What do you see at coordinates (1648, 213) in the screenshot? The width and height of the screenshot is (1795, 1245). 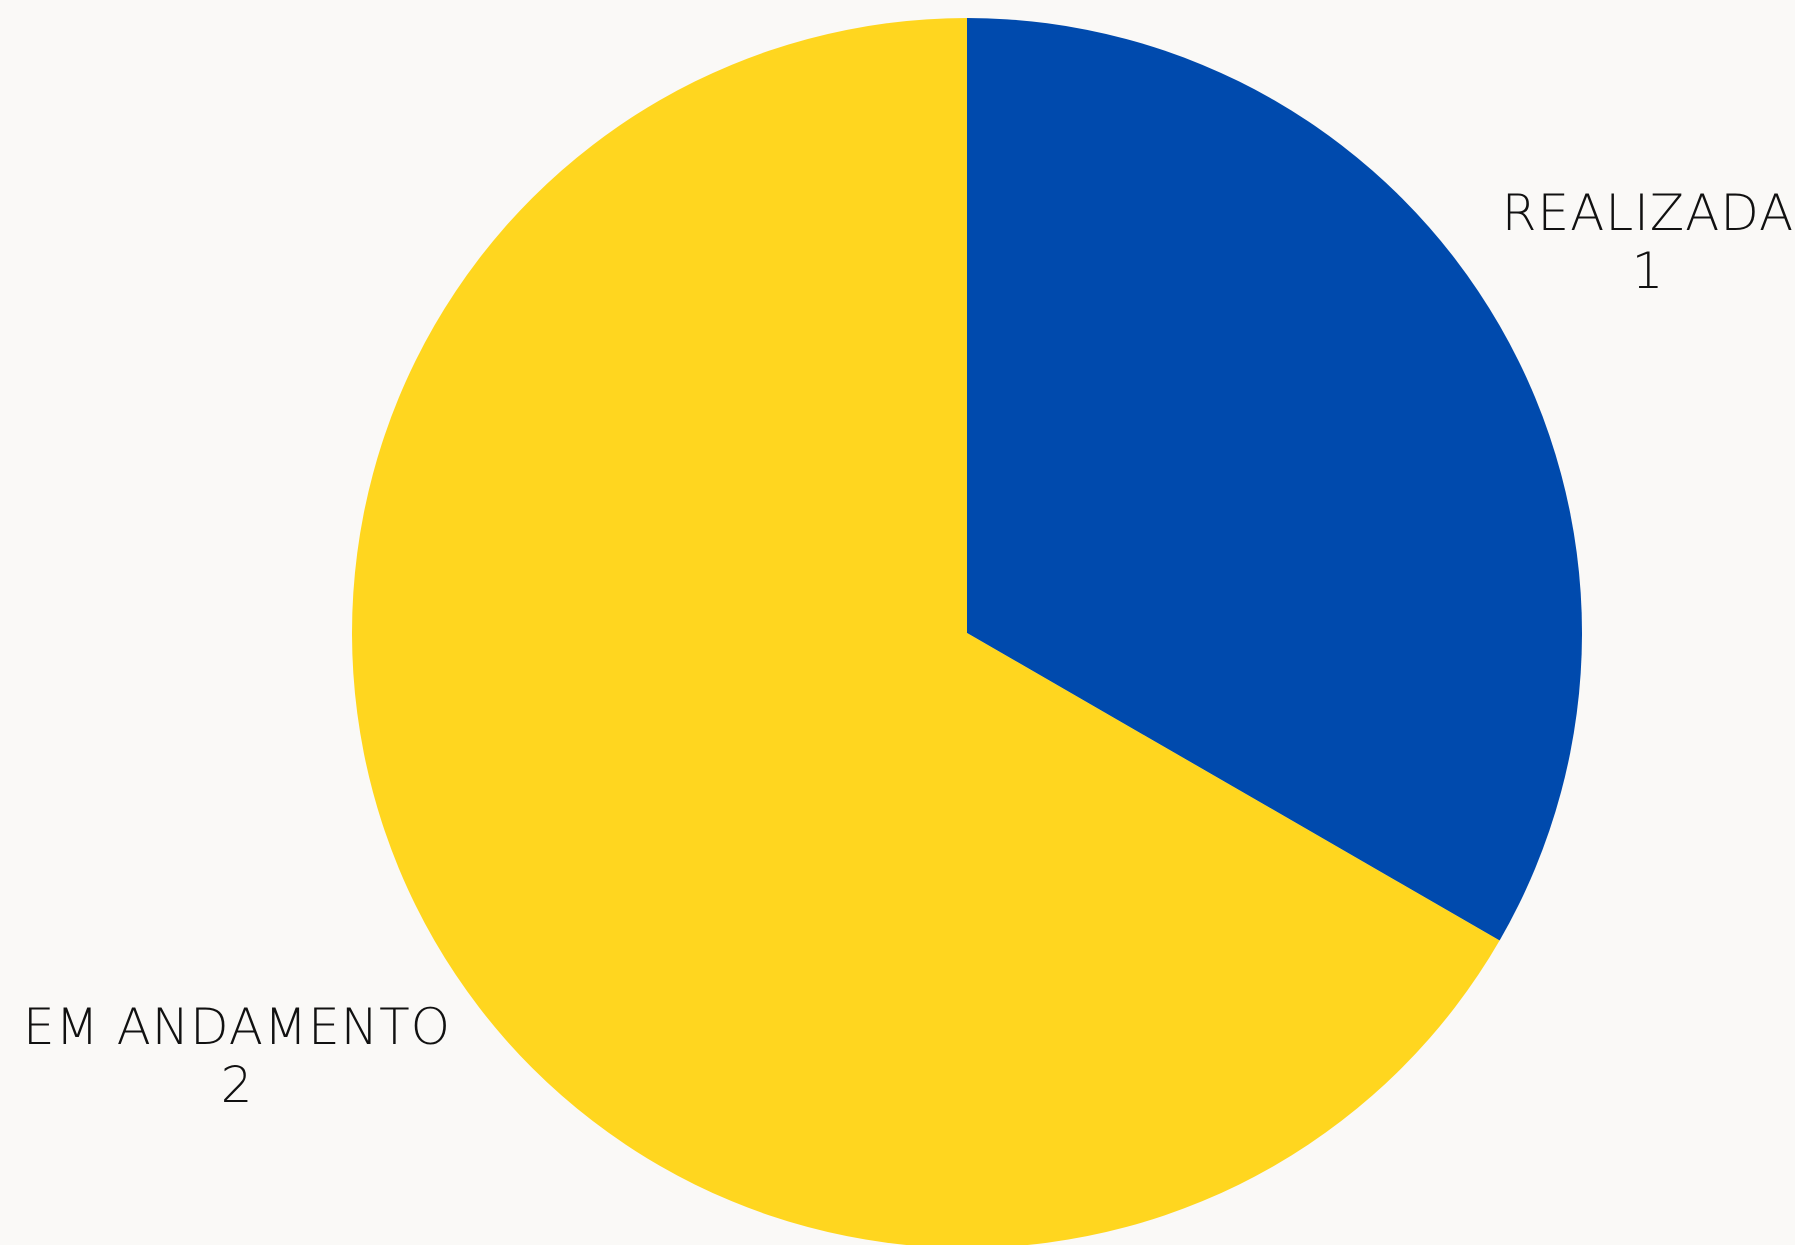 I see `slice-label-name: REALIZADA` at bounding box center [1648, 213].